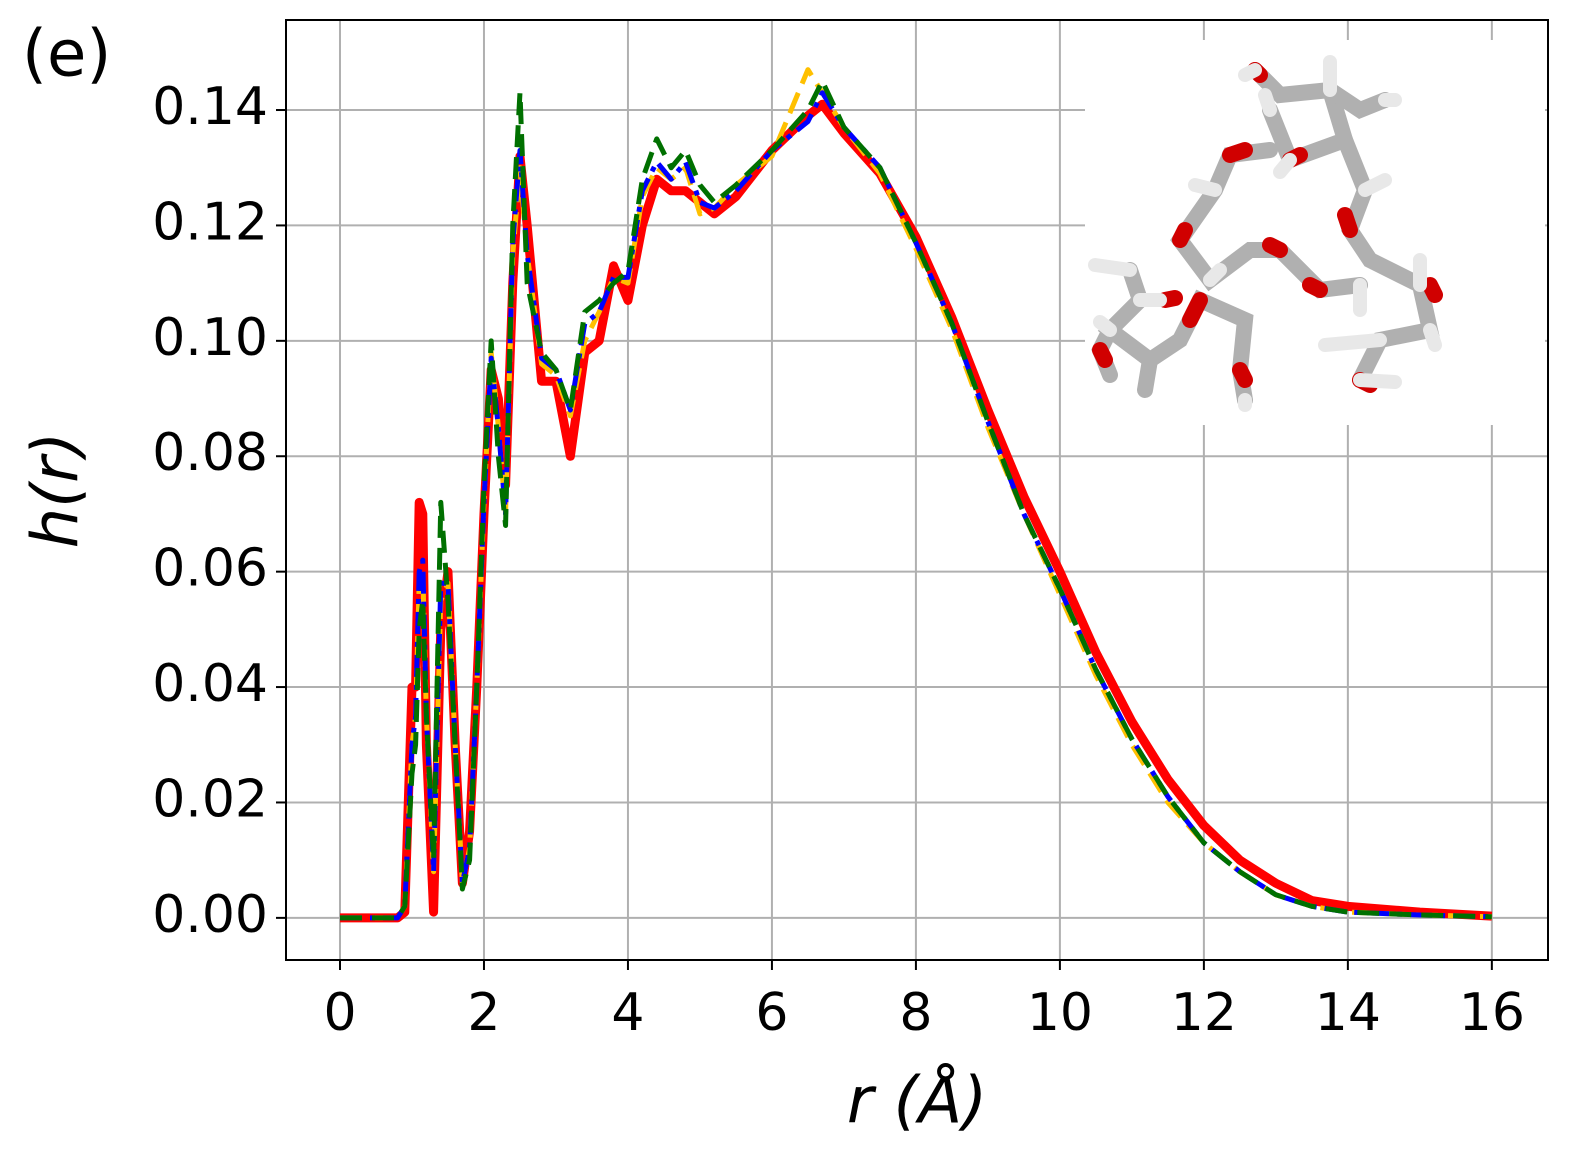 The height and width of the screenshot is (1175, 1576). Describe the element at coordinates (66, 55) in the screenshot. I see `panel-label: (e)` at that location.